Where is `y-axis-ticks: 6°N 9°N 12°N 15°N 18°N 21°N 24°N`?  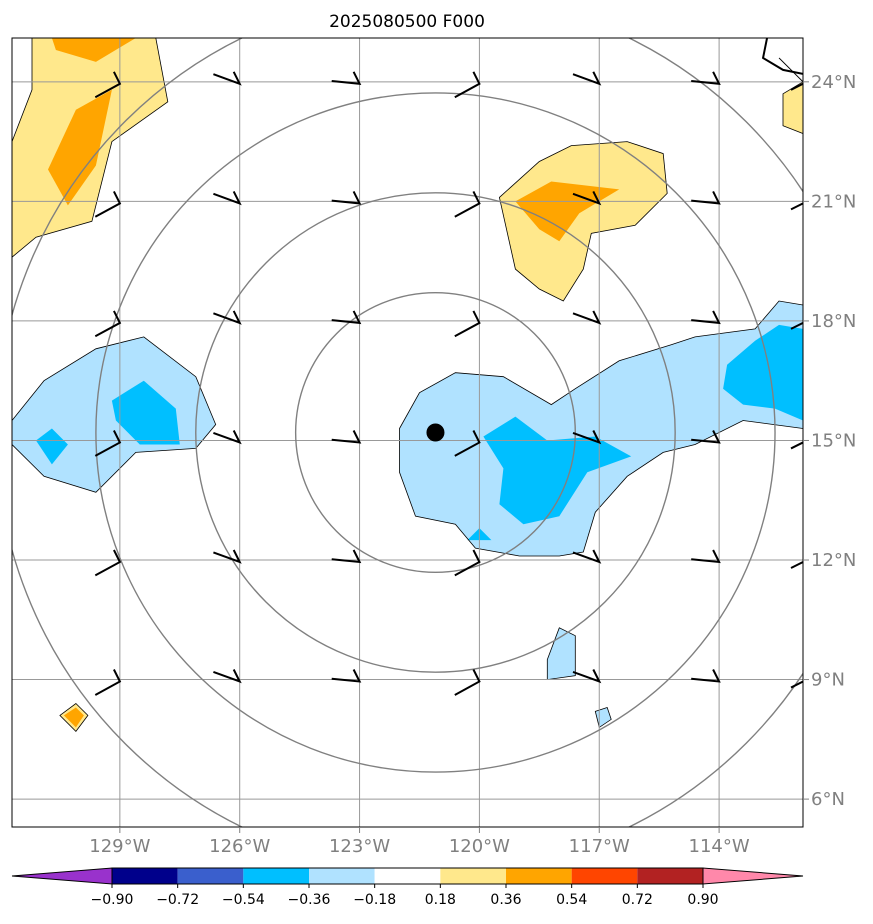
y-axis-ticks: 6°N 9°N 12°N 15°N 18°N 21°N 24°N is located at coordinates (829, 441).